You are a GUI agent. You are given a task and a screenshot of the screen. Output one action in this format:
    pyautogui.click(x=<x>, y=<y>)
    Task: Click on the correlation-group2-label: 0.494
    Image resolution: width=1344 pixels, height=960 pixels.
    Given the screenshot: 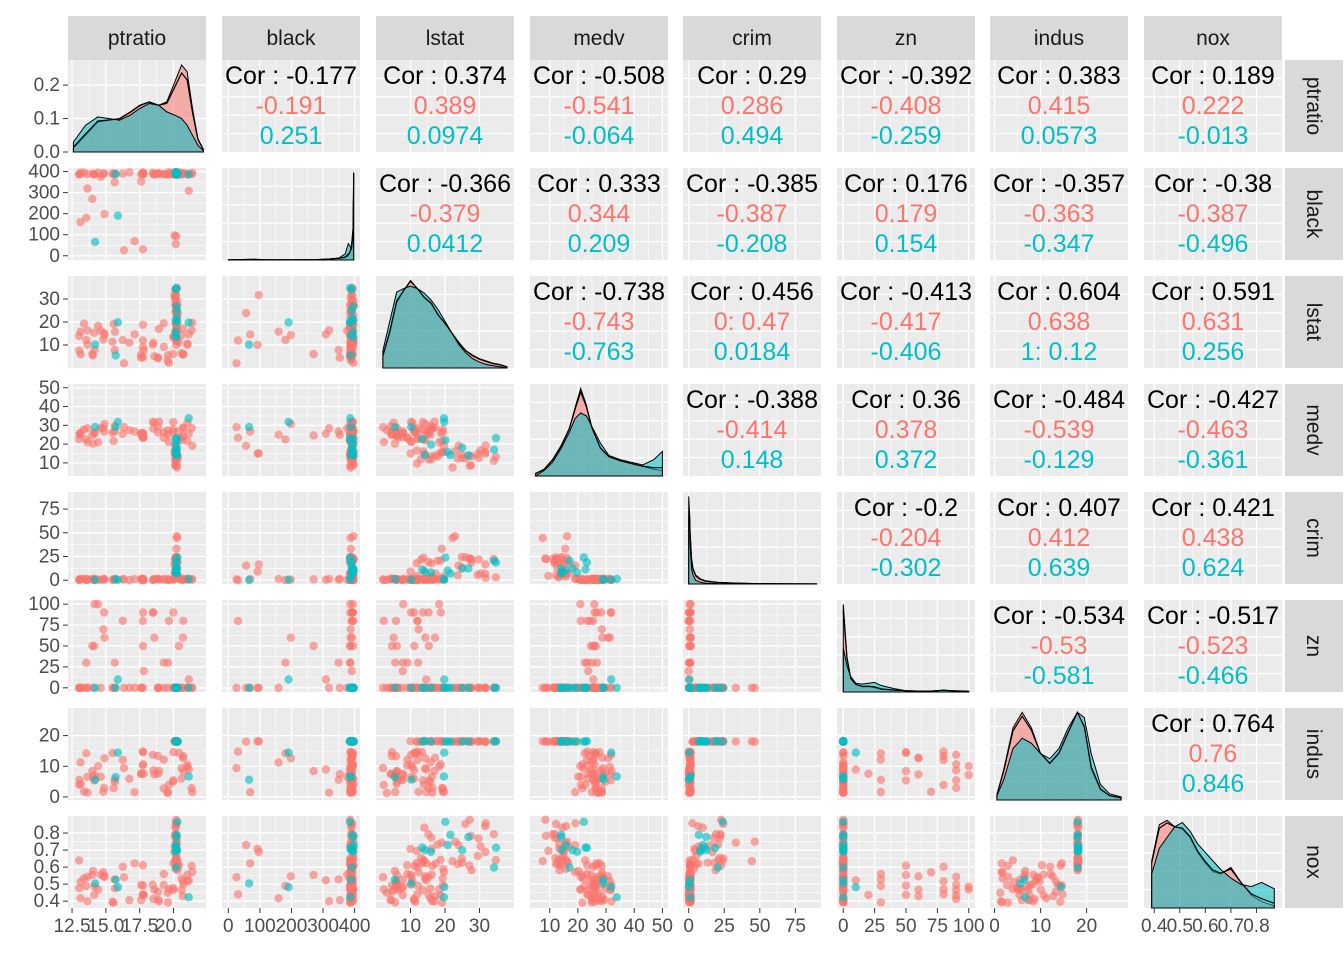 What is the action you would take?
    pyautogui.click(x=752, y=136)
    